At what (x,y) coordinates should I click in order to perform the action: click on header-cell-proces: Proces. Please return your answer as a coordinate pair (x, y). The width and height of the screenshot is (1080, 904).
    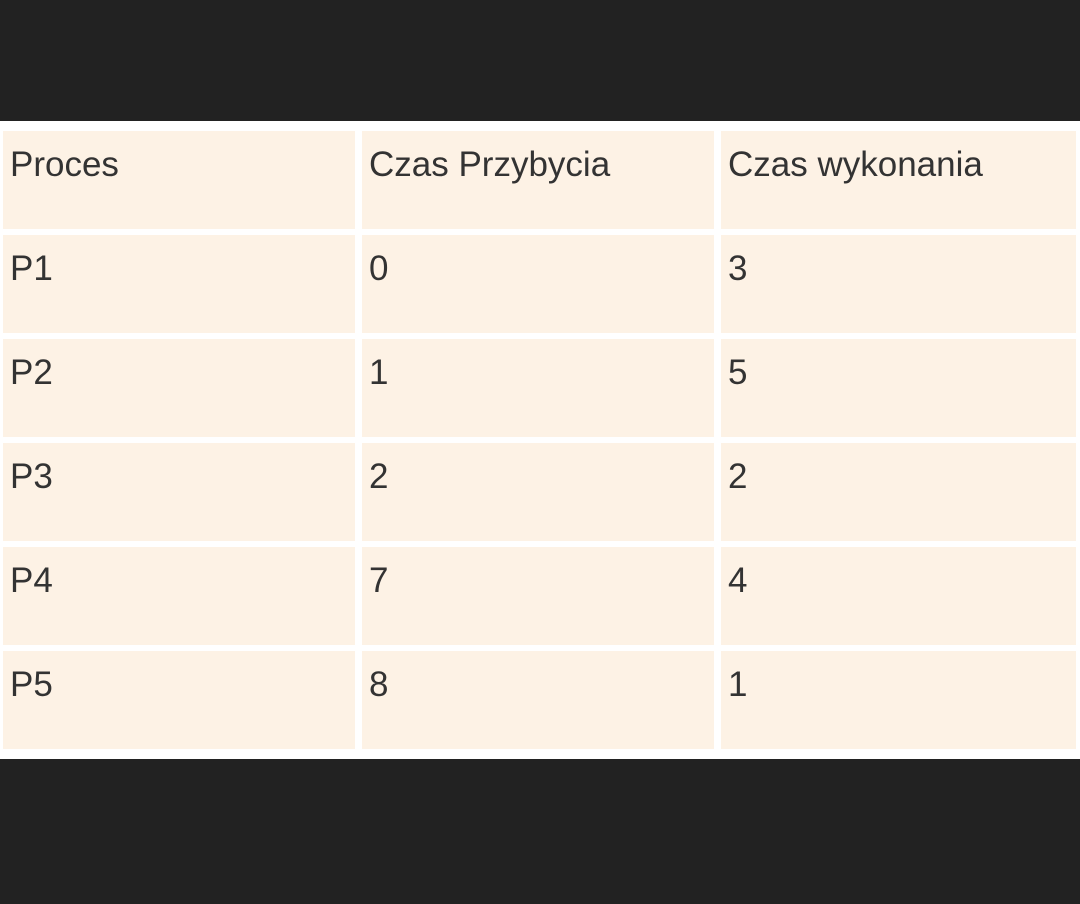
    Looking at the image, I should click on (179, 180).